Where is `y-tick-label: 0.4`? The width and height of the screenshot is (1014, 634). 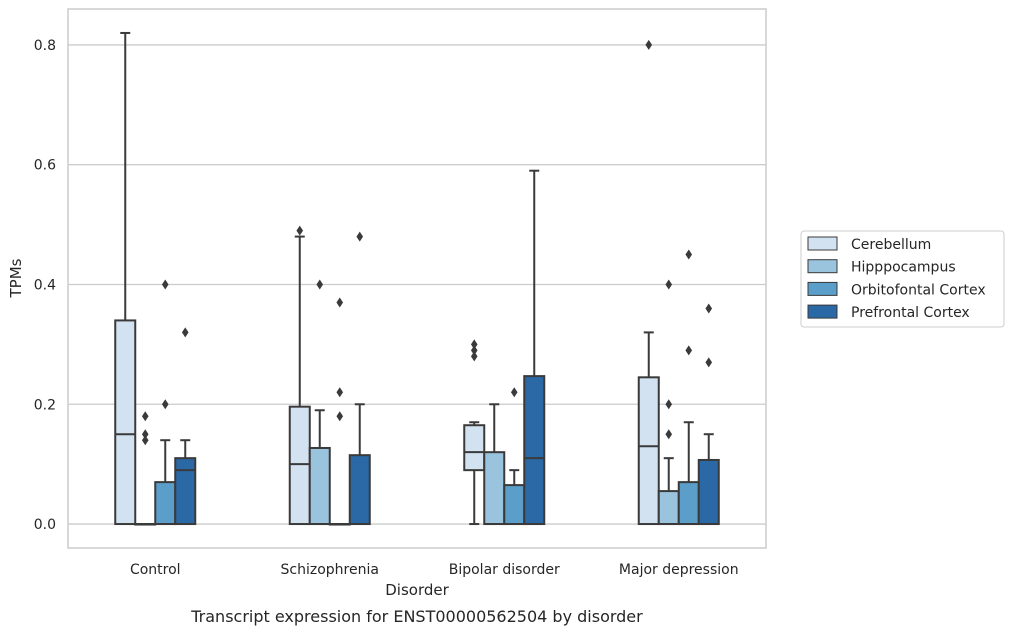 y-tick-label: 0.4 is located at coordinates (45, 285).